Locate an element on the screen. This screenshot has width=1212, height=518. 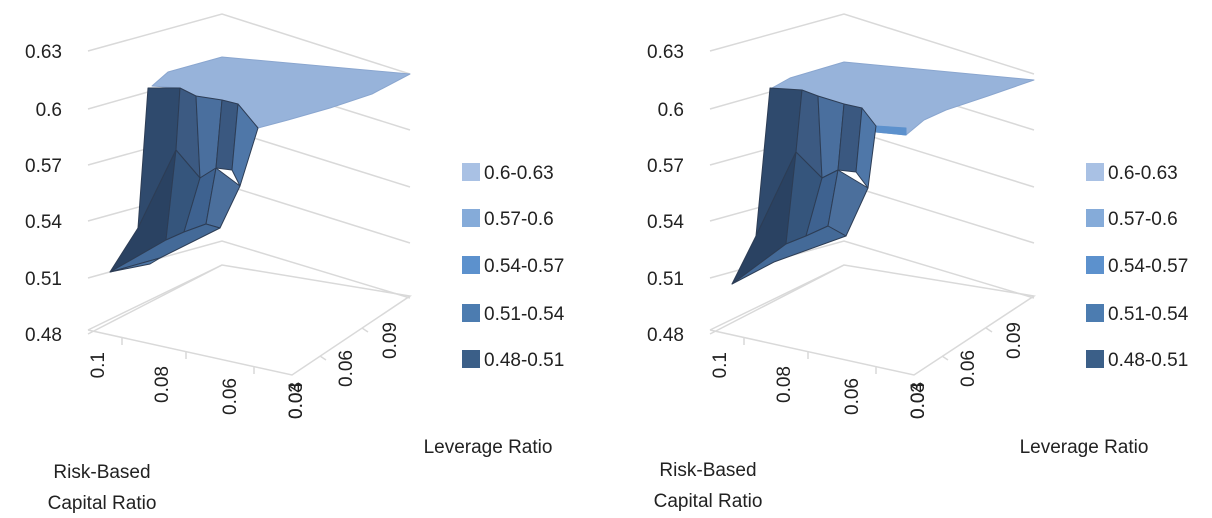
surface-floor-strip is located at coordinates (789, 255).